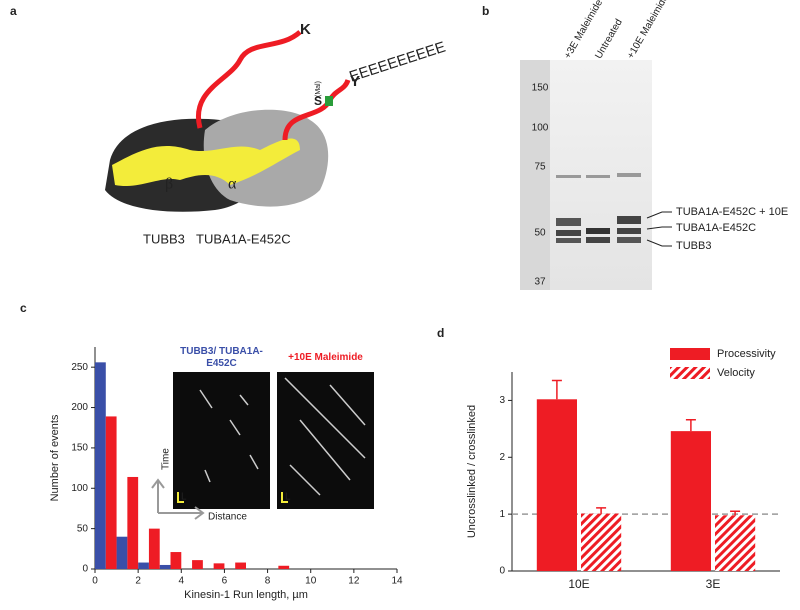 This screenshot has height=610, width=800. I want to click on x-tick-label: 0, so click(95, 581).